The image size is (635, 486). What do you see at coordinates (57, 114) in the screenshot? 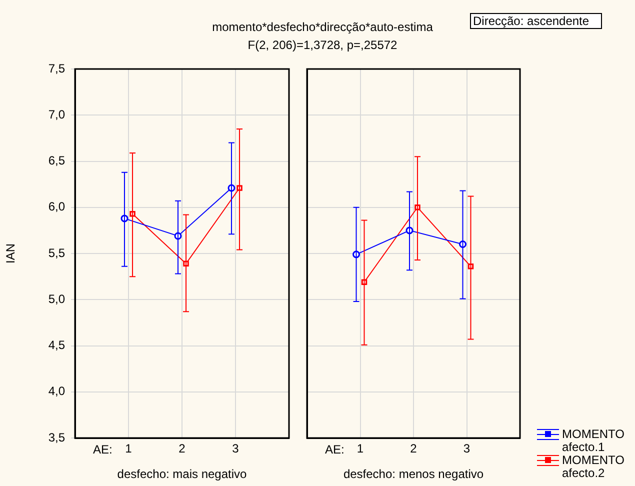
I see `y-tick-label: 7,0` at bounding box center [57, 114].